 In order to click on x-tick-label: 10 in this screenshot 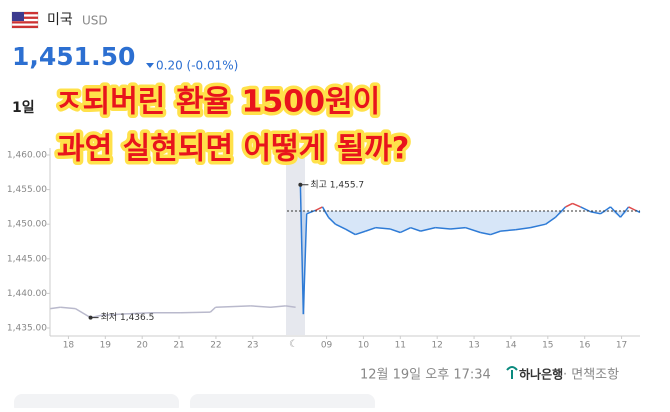, I will do `click(364, 346)`.